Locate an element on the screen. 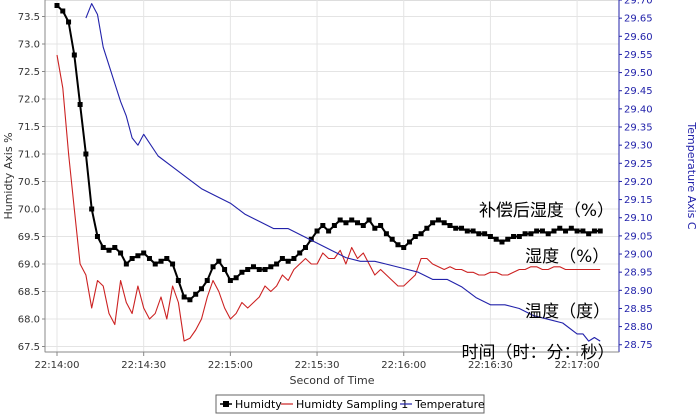  y-right-tick-label: 28.95 is located at coordinates (638, 273).